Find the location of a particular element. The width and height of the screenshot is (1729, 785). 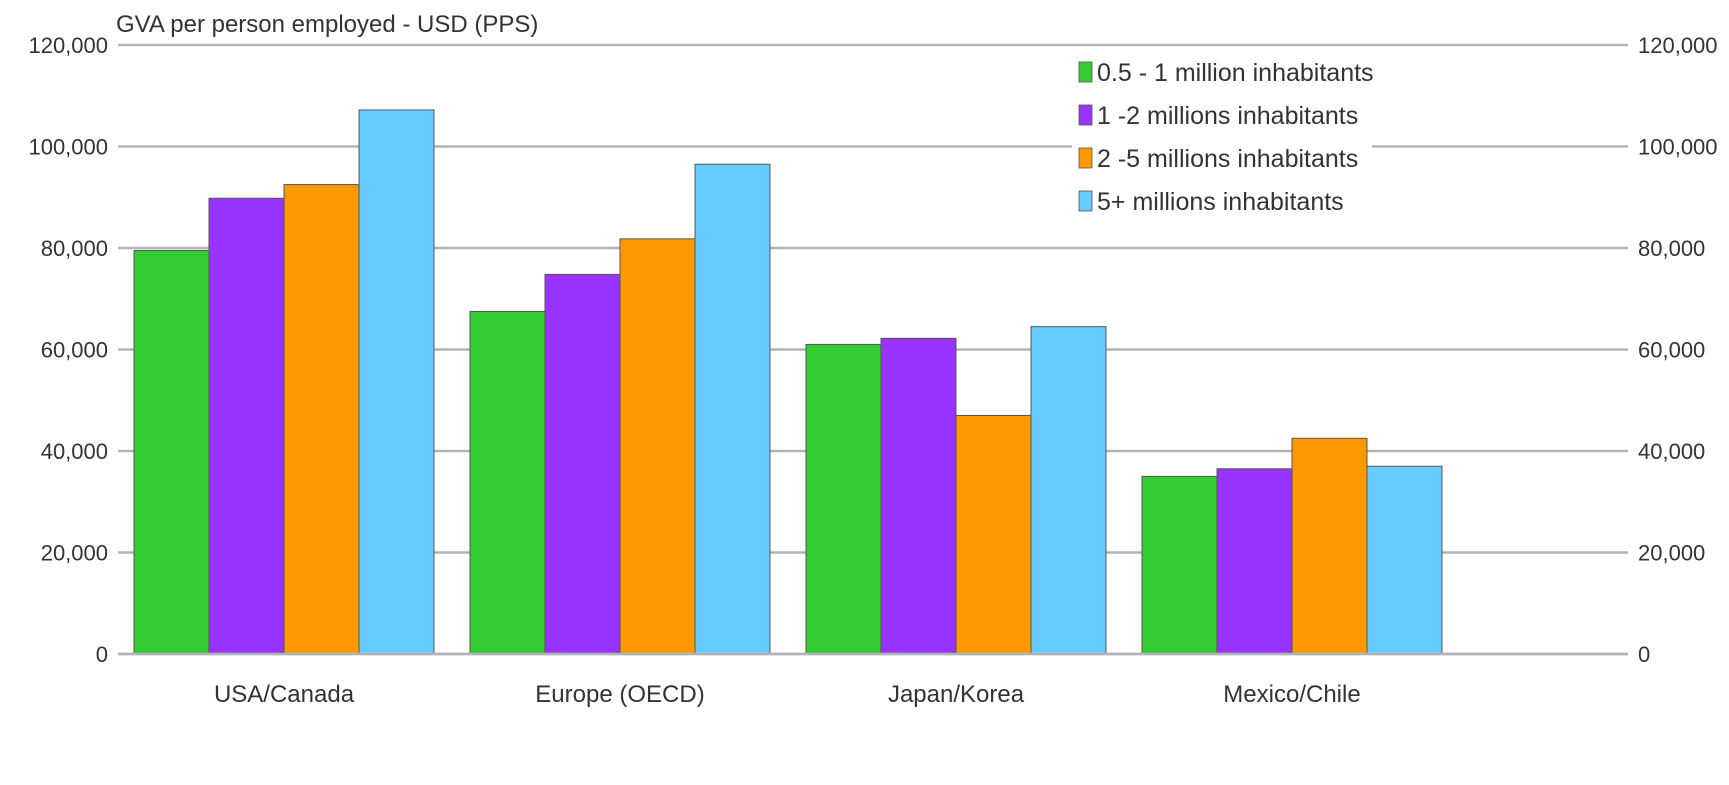

y-tick-label-left: 80,000 is located at coordinates (74, 248).